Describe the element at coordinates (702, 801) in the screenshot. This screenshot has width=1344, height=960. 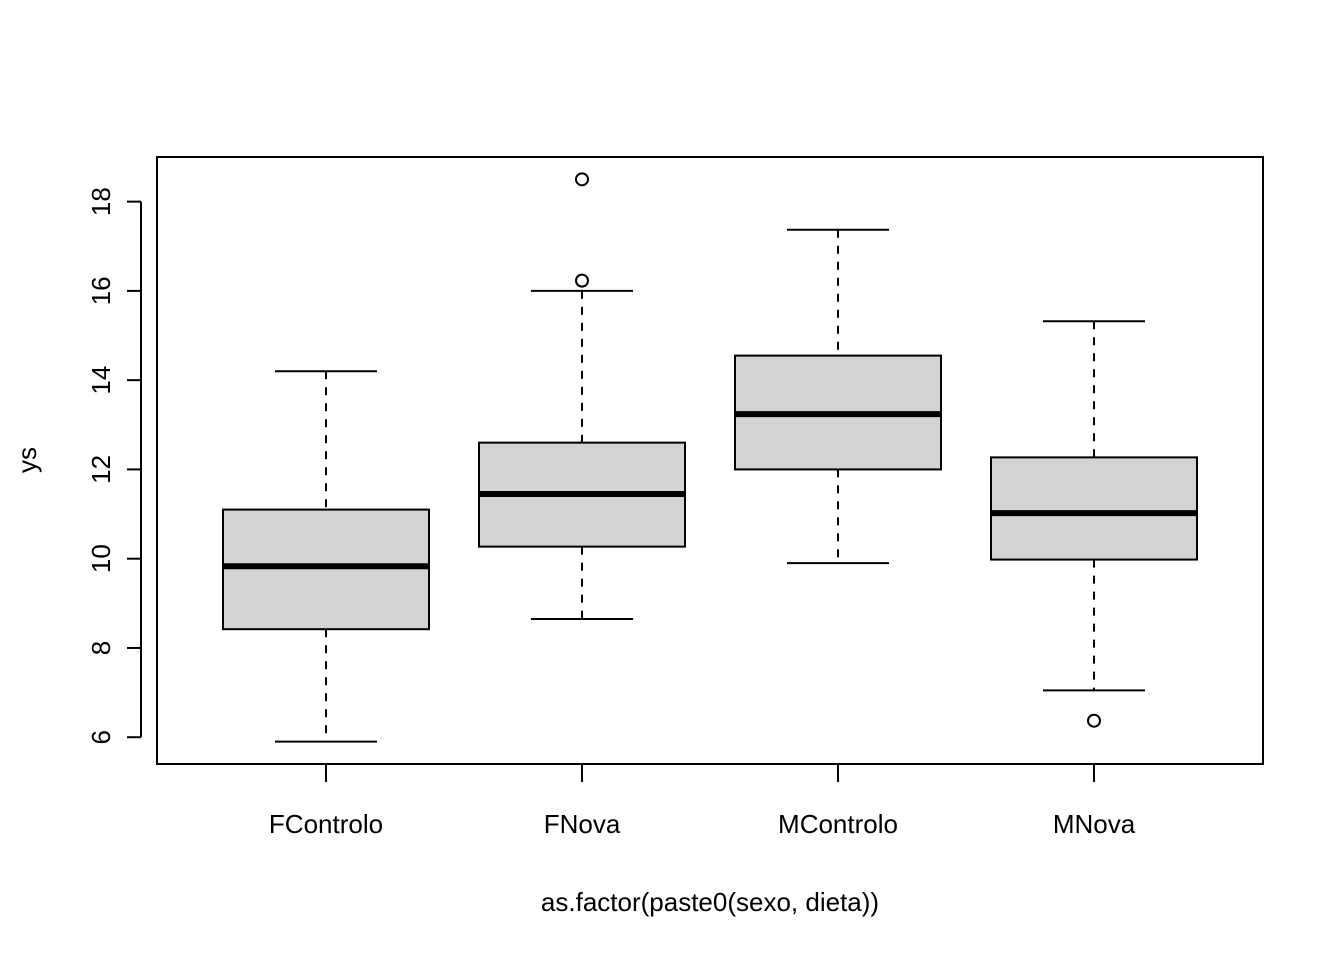
I see `x-axis: FControlo FNova MControlo MNova` at that location.